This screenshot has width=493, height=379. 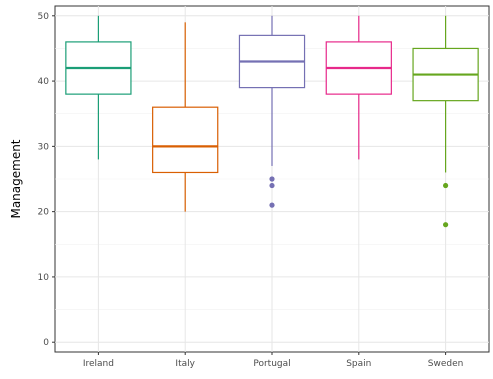 I want to click on x-tick-label: Ireland, so click(x=98, y=364).